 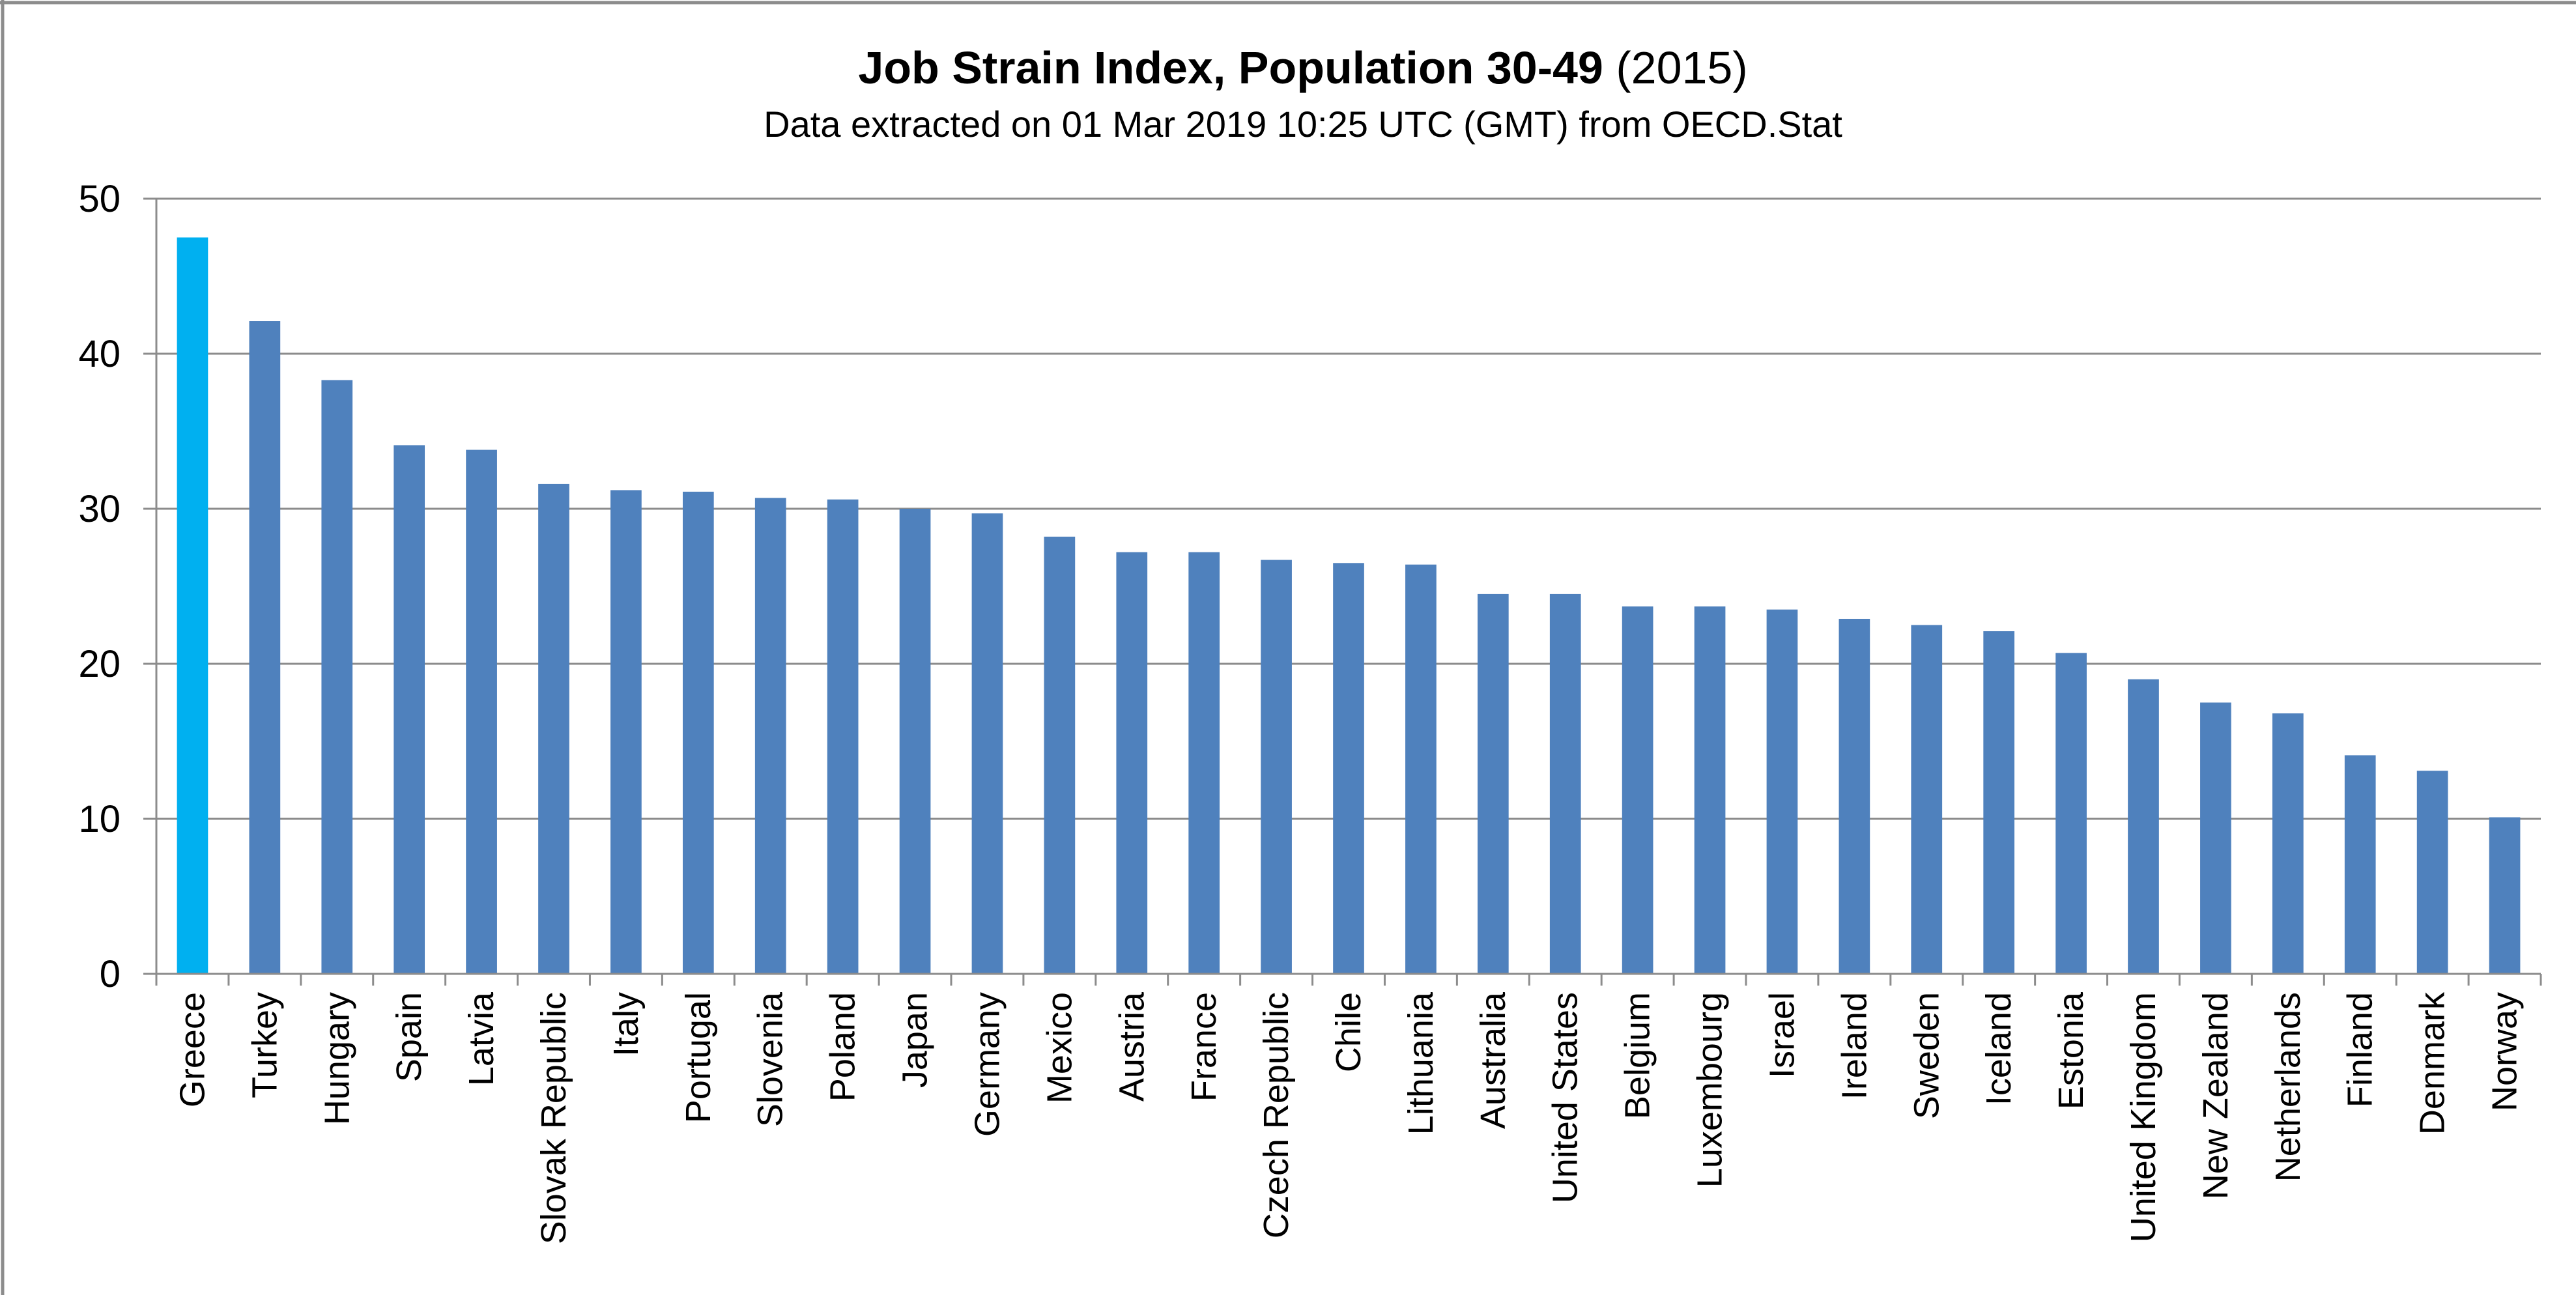 I want to click on x-tick-label: Australia, so click(x=1493, y=1060).